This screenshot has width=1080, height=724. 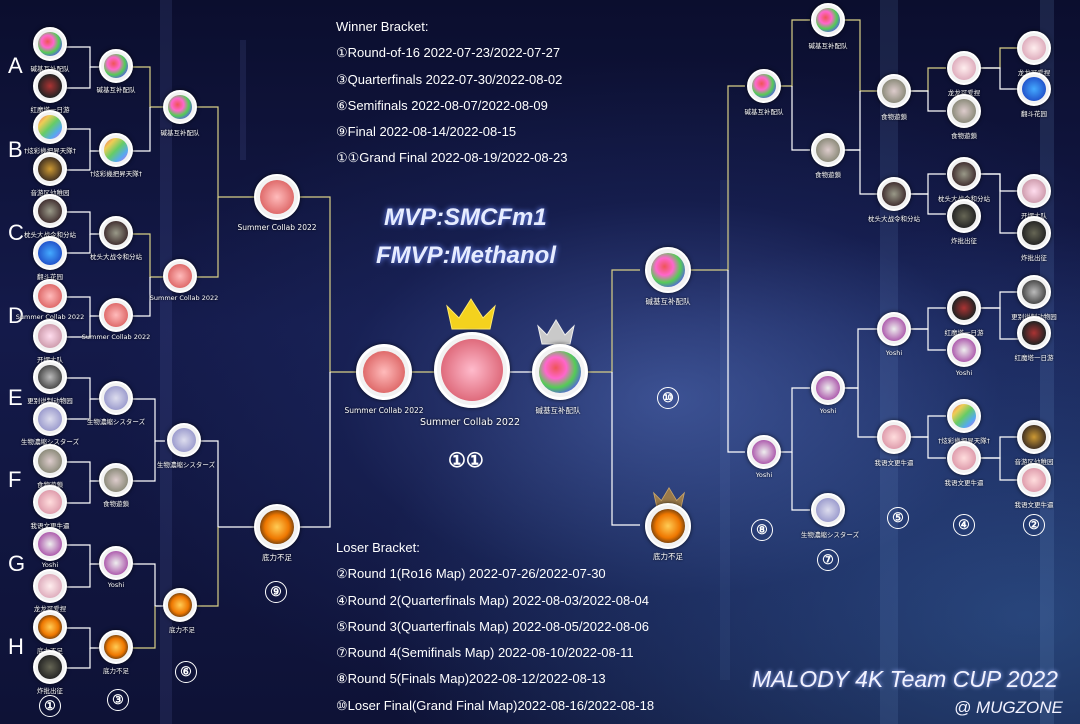 What do you see at coordinates (17, 563) in the screenshot?
I see `group-letter-g: G` at bounding box center [17, 563].